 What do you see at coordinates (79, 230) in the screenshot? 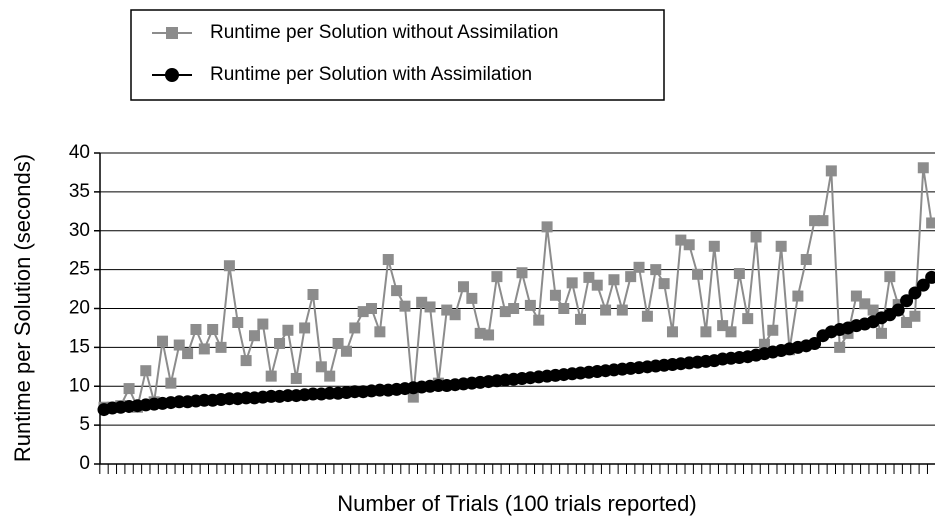
I see `y-tick-label: 30` at bounding box center [79, 230].